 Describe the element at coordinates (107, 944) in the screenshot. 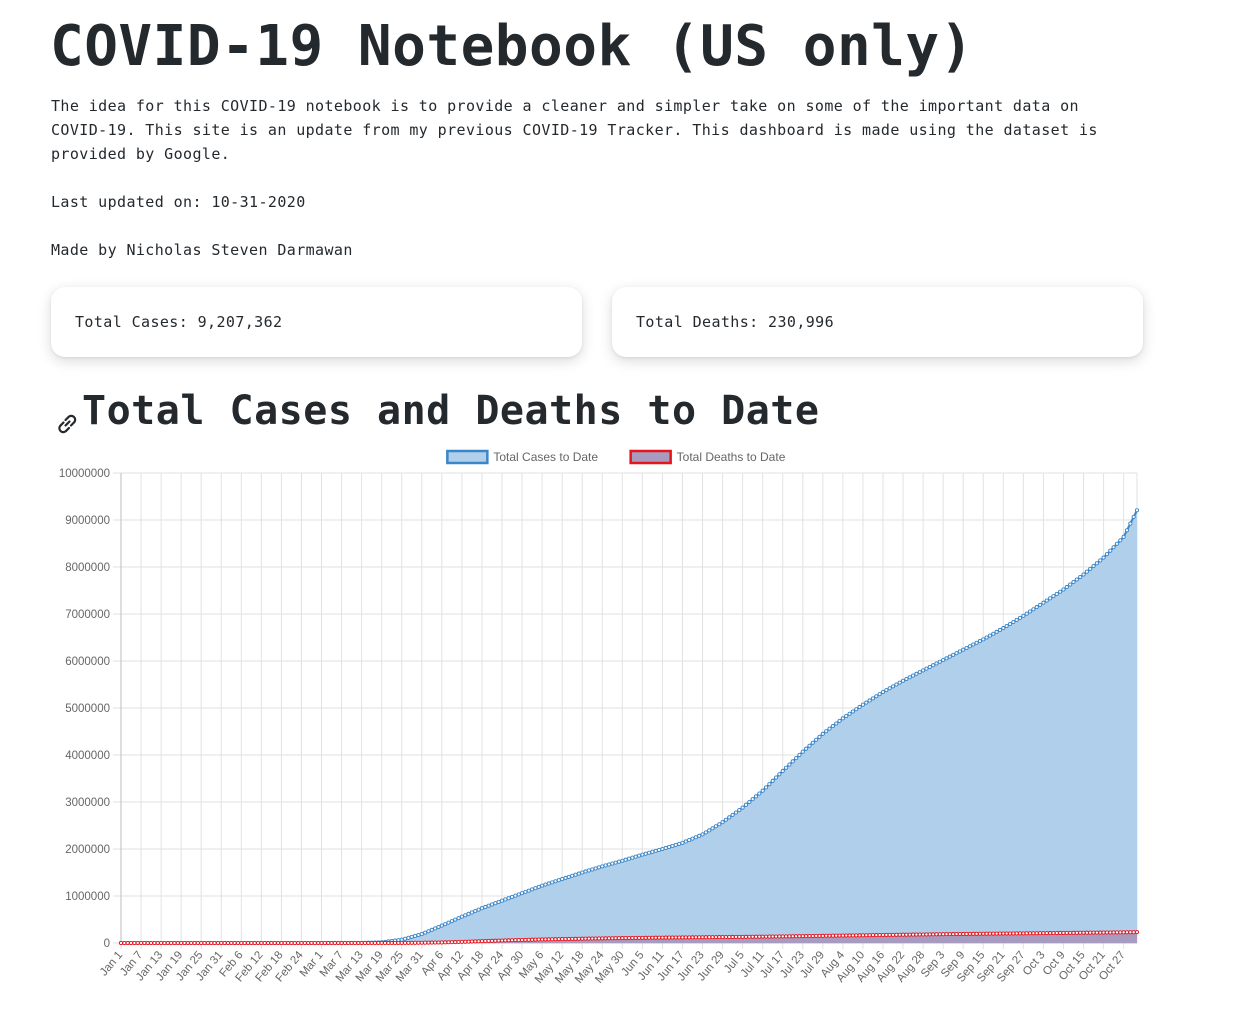

I see `y-tick-label: 0` at that location.